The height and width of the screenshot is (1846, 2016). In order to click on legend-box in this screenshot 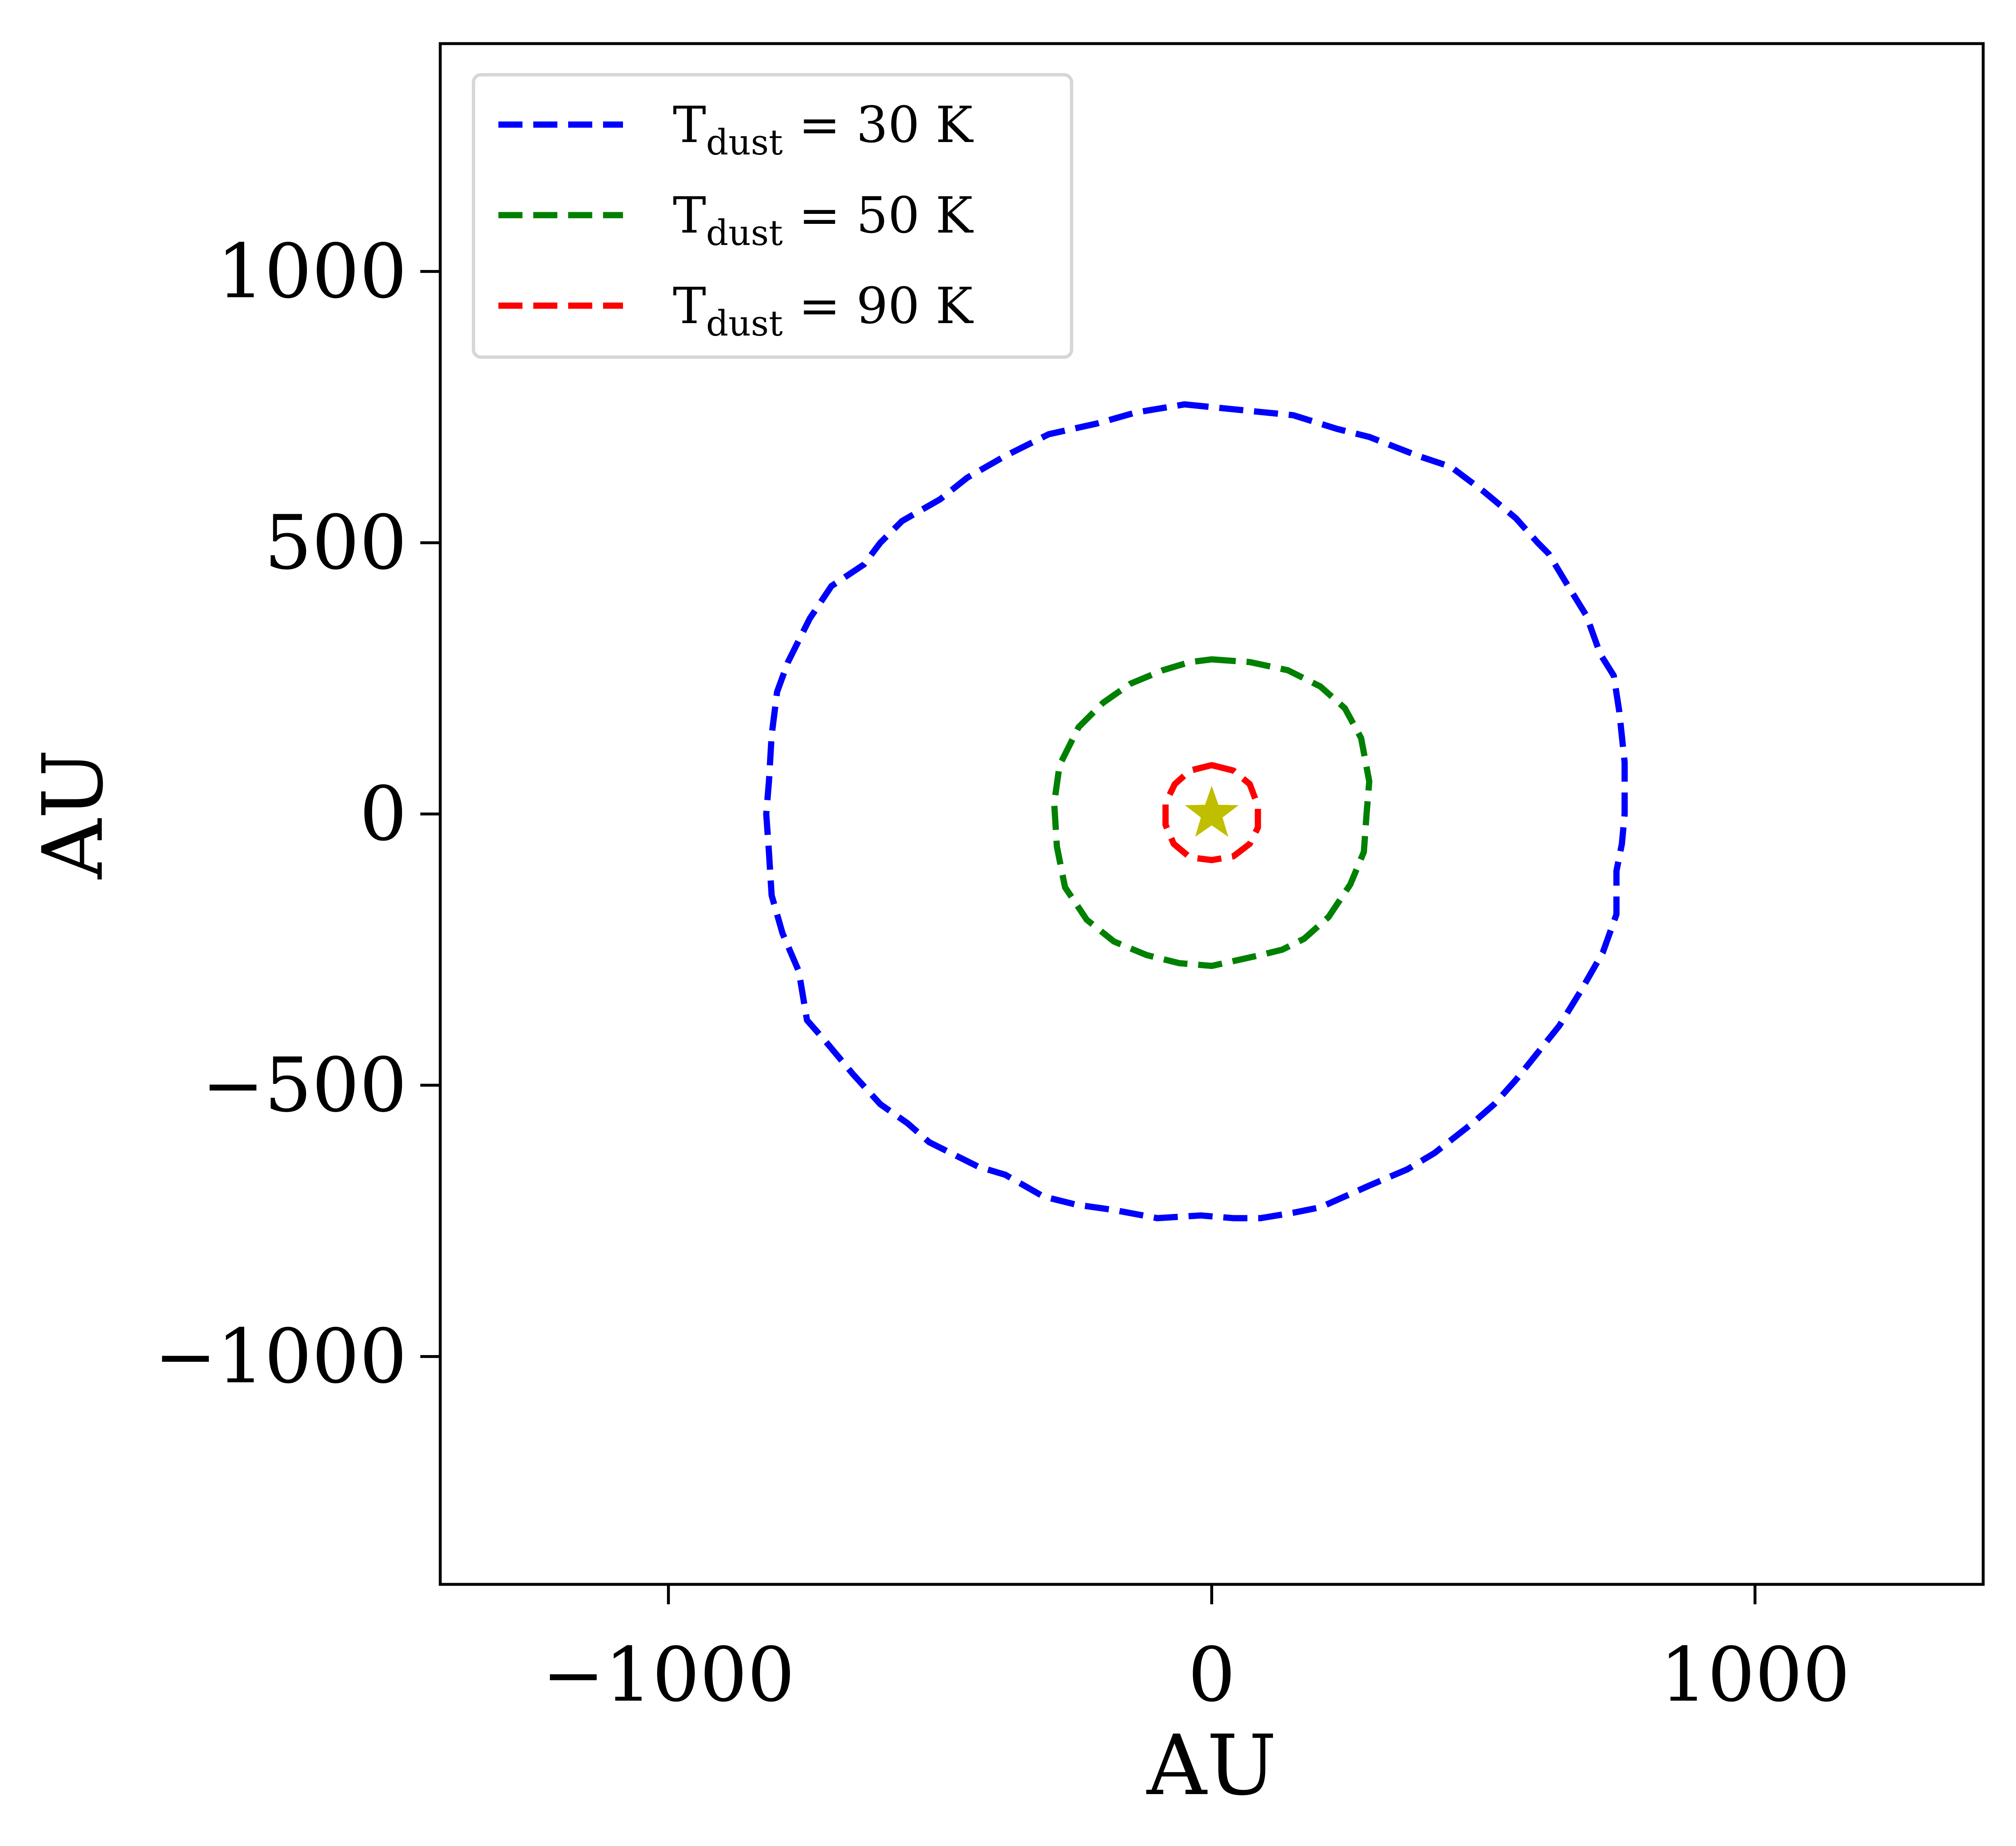, I will do `click(772, 216)`.